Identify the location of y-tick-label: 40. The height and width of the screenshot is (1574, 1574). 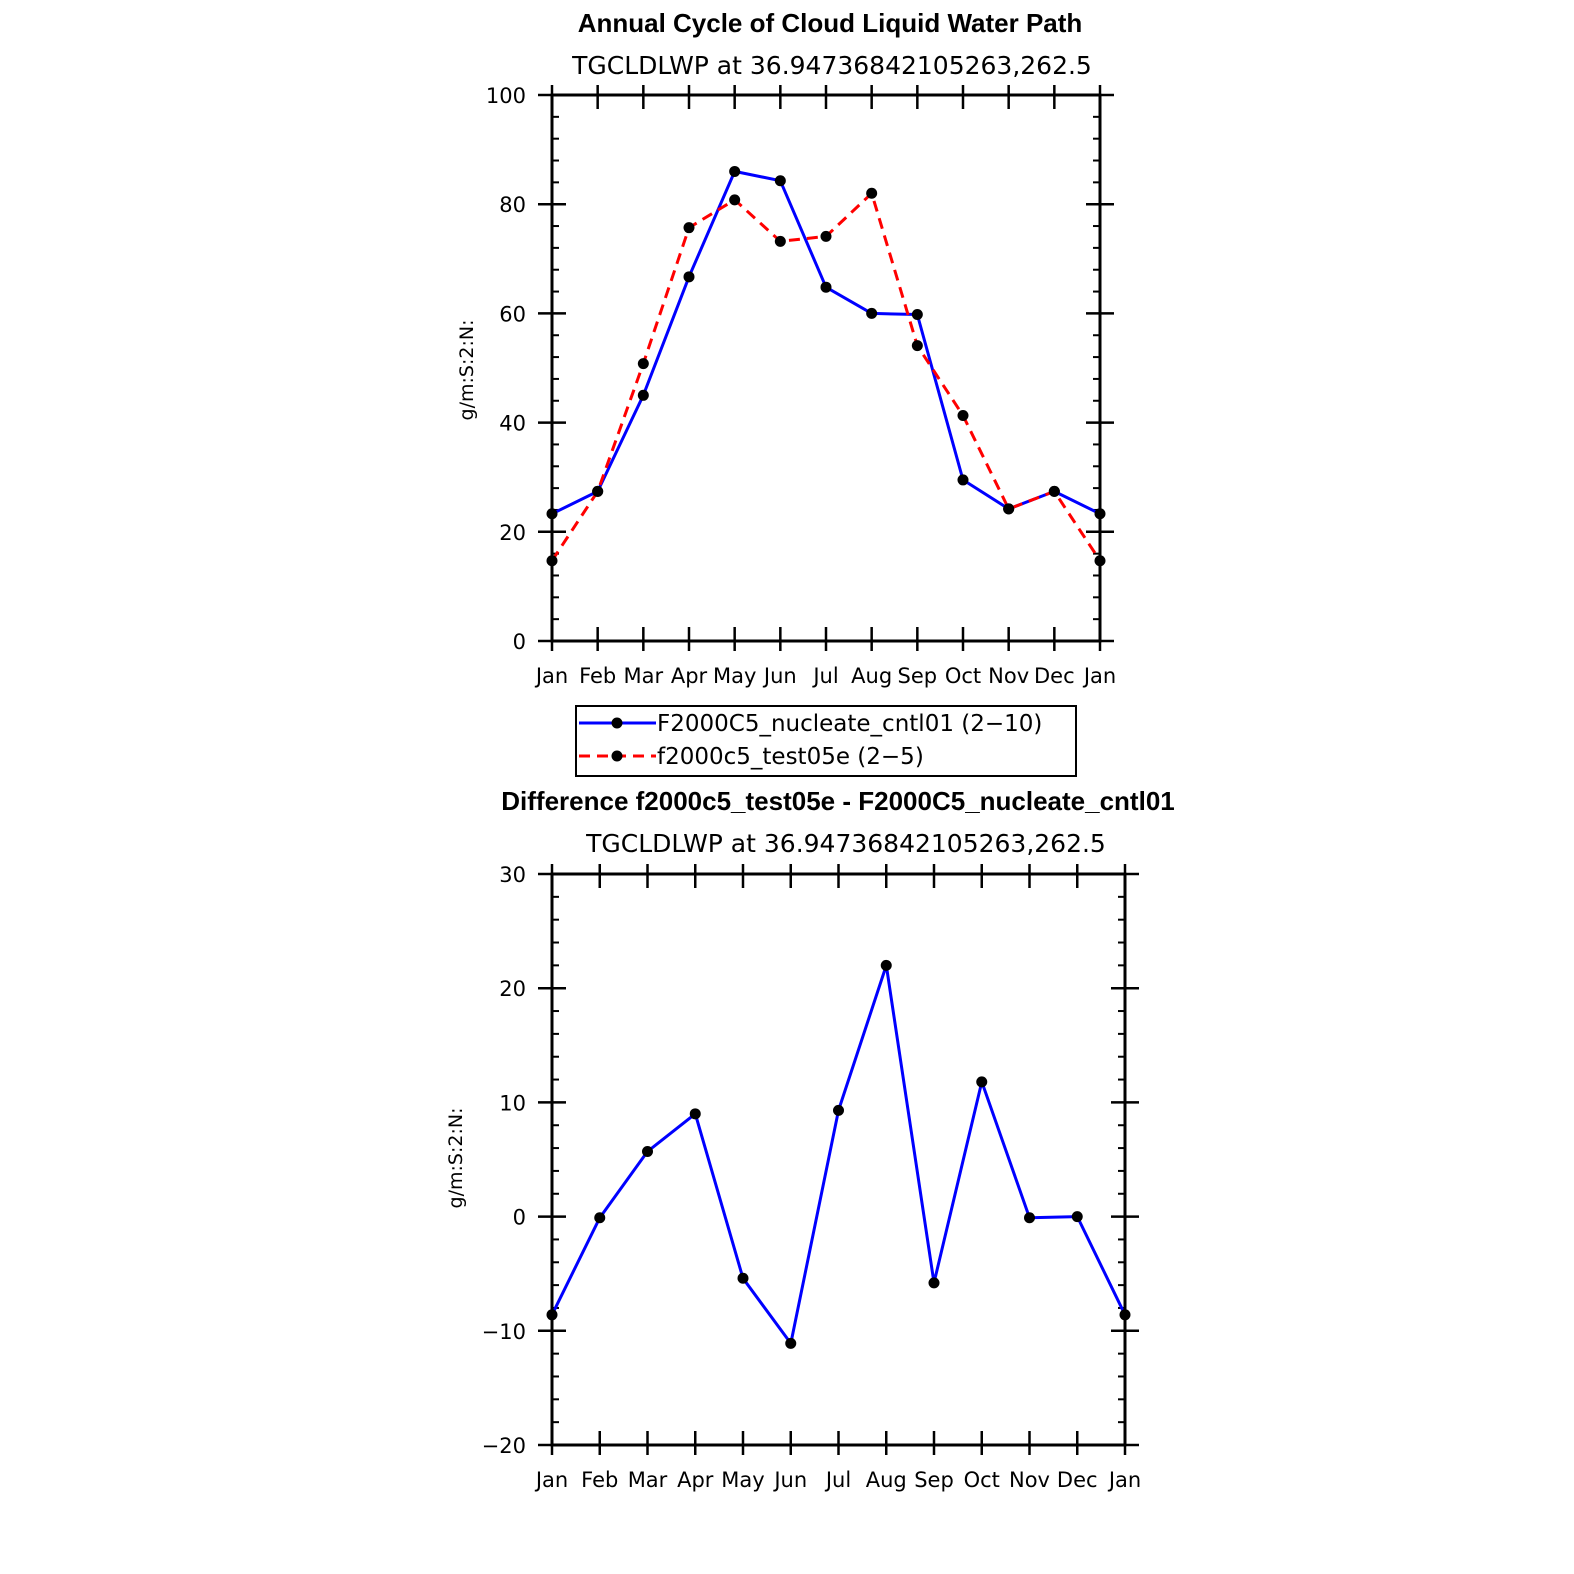
(512, 424).